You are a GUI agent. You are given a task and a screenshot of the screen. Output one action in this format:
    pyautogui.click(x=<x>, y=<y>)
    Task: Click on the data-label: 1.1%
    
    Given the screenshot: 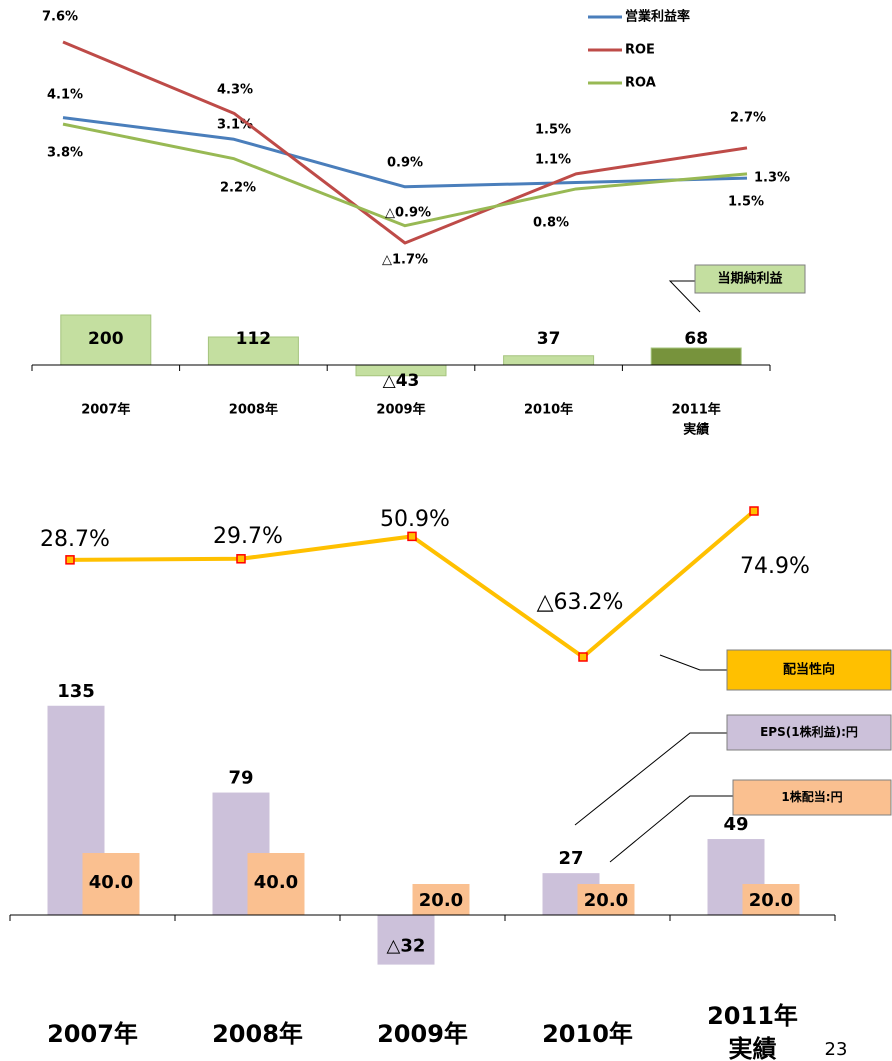 What is the action you would take?
    pyautogui.click(x=553, y=160)
    